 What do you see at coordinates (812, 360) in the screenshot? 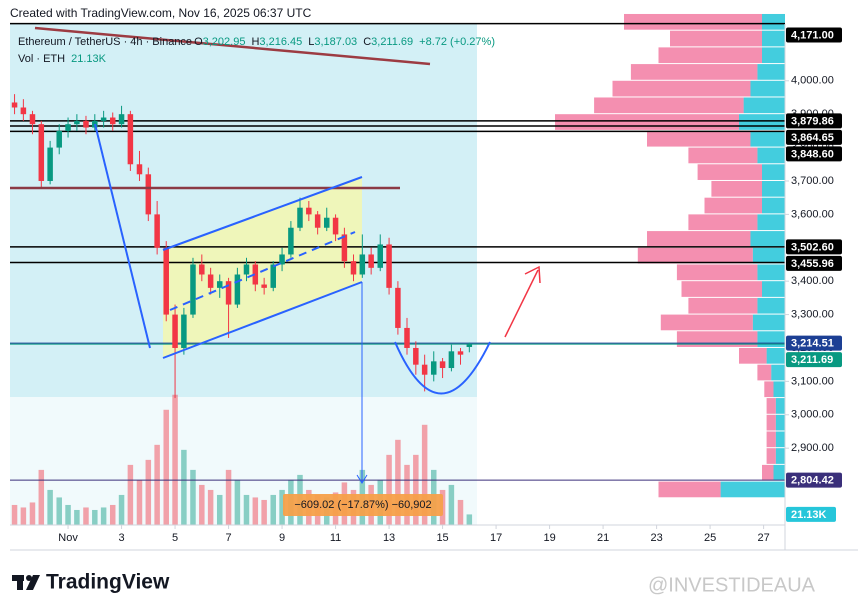
I see `price-label: 3,211.69` at bounding box center [812, 360].